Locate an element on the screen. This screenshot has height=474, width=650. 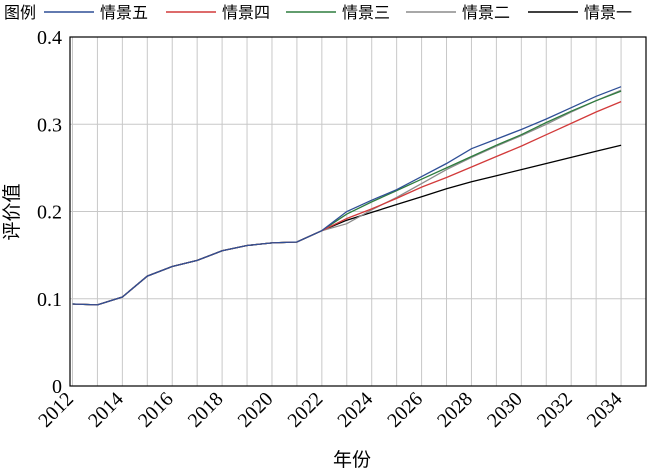
x-tick-label: 2016 is located at coordinates (156, 410).